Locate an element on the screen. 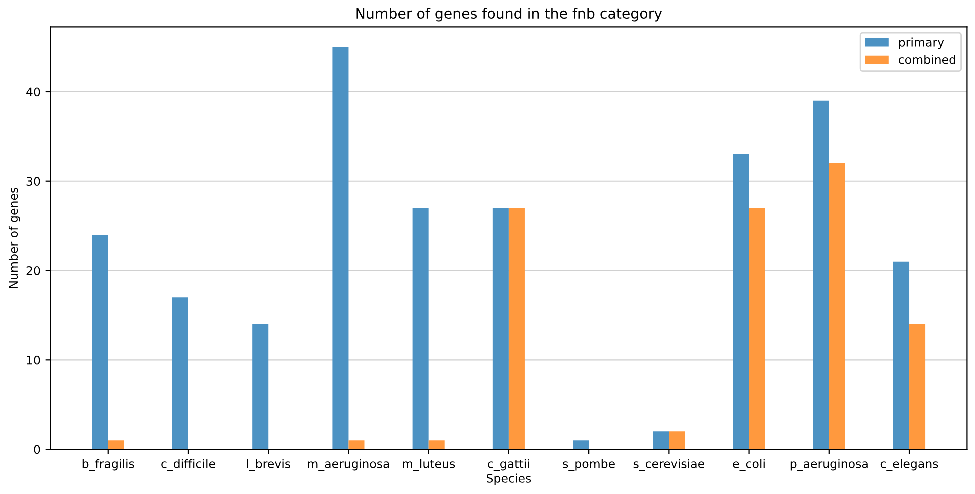 This screenshot has width=975, height=494. x-tick-label: s_pombe is located at coordinates (589, 465).